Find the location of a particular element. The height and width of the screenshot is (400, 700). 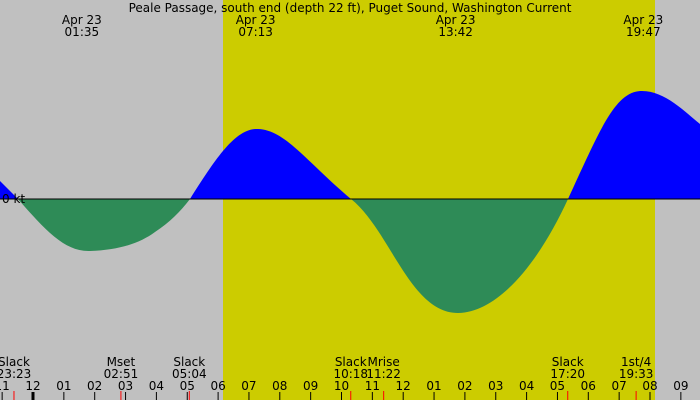

event-time: 11:22 is located at coordinates (383, 374).